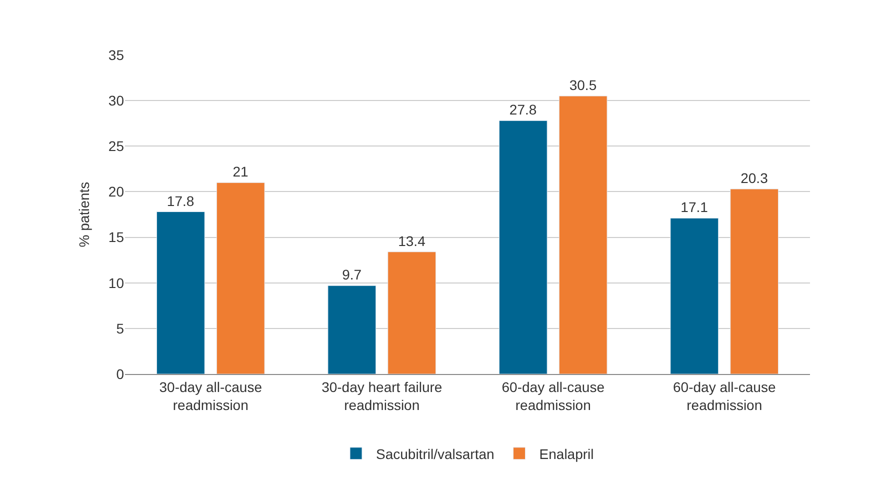  Describe the element at coordinates (412, 240) in the screenshot. I see `data-label: 13.4` at that location.